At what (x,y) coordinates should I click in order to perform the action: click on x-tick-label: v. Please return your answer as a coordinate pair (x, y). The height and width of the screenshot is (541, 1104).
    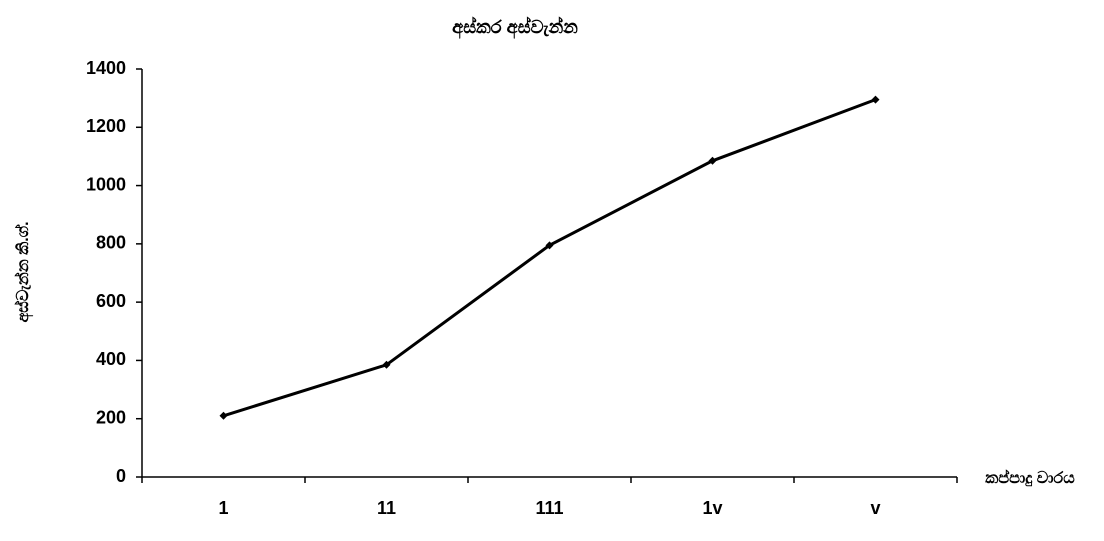
    Looking at the image, I should click on (875, 508).